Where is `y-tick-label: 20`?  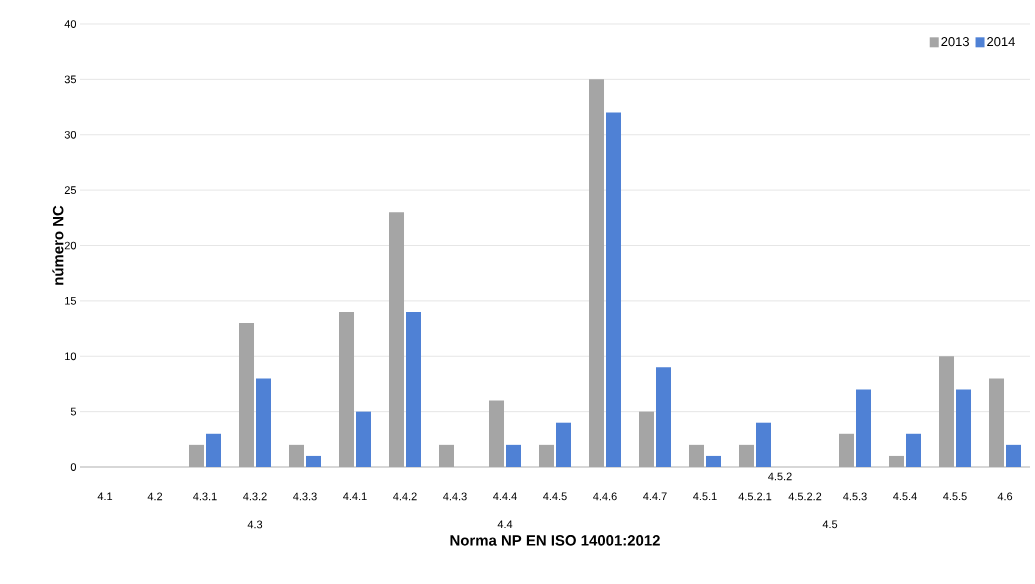
y-tick-label: 20 is located at coordinates (70, 245).